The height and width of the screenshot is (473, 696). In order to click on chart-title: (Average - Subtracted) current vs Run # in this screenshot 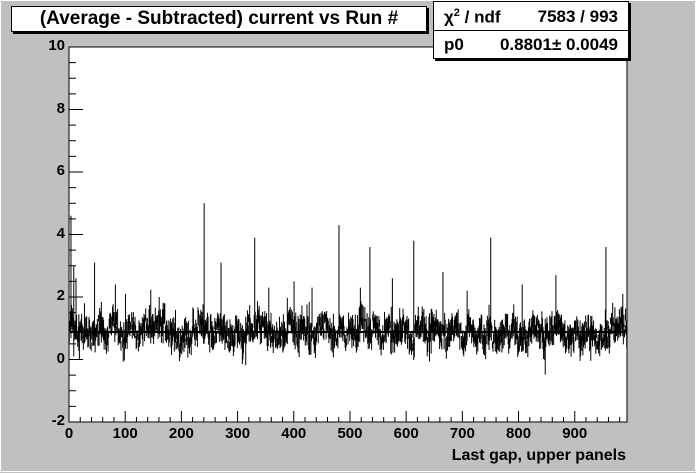, I will do `click(219, 18)`.